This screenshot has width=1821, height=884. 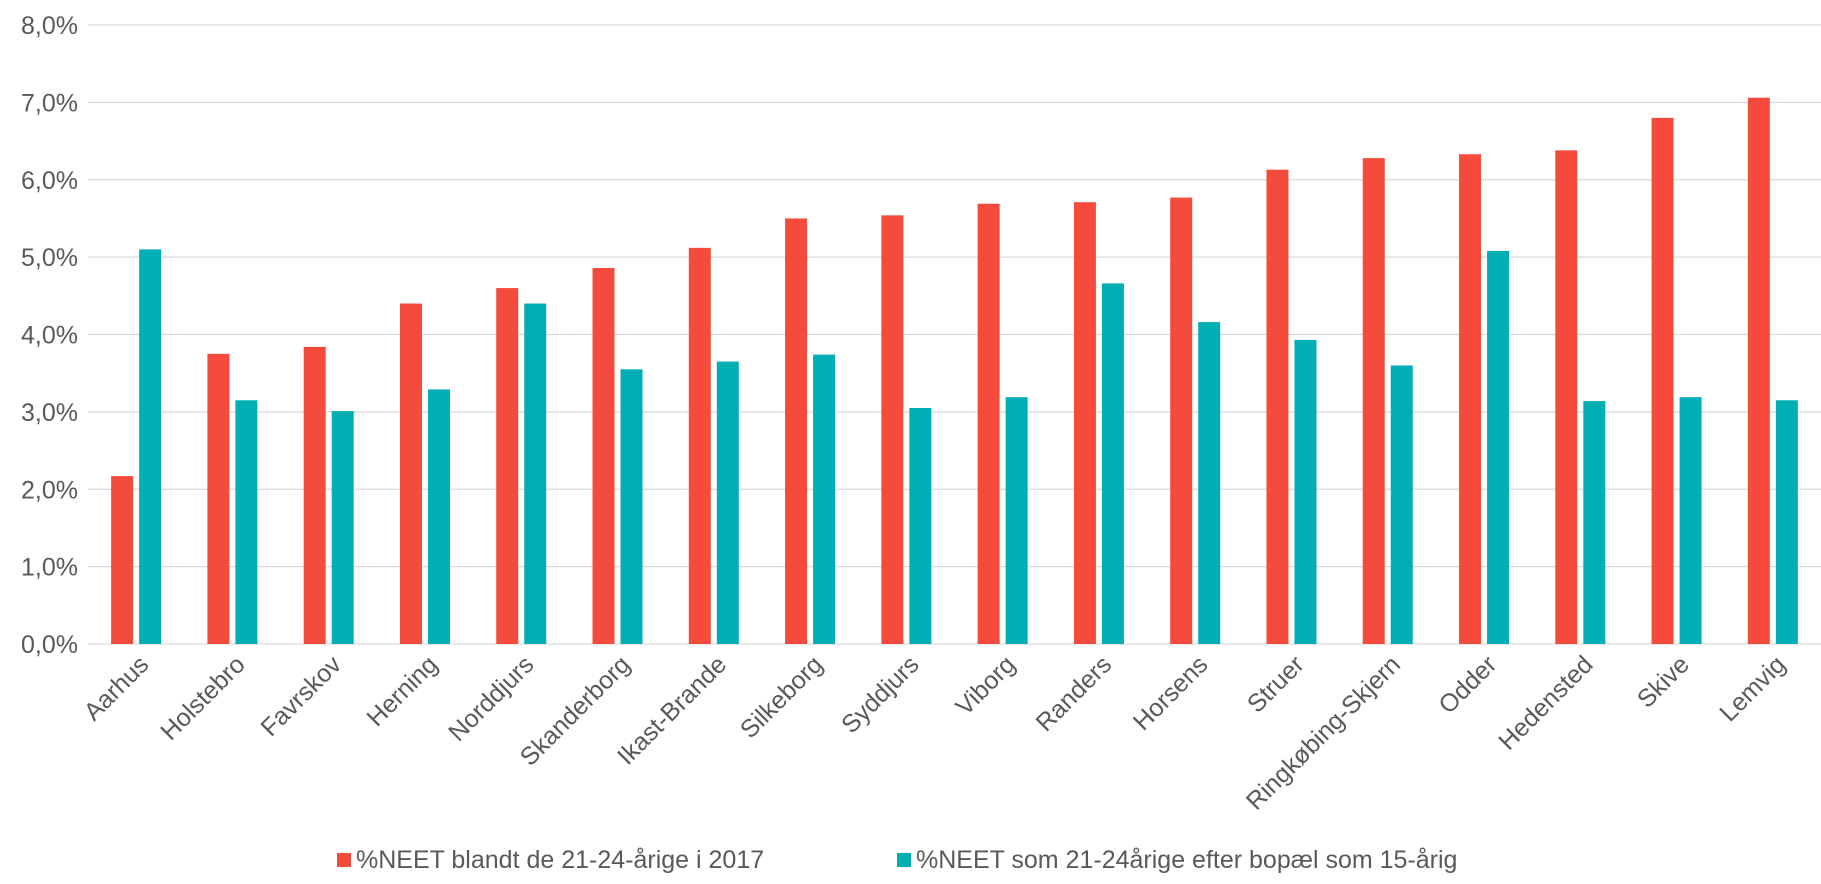 I want to click on x-category-label: Horsens, so click(x=1171, y=693).